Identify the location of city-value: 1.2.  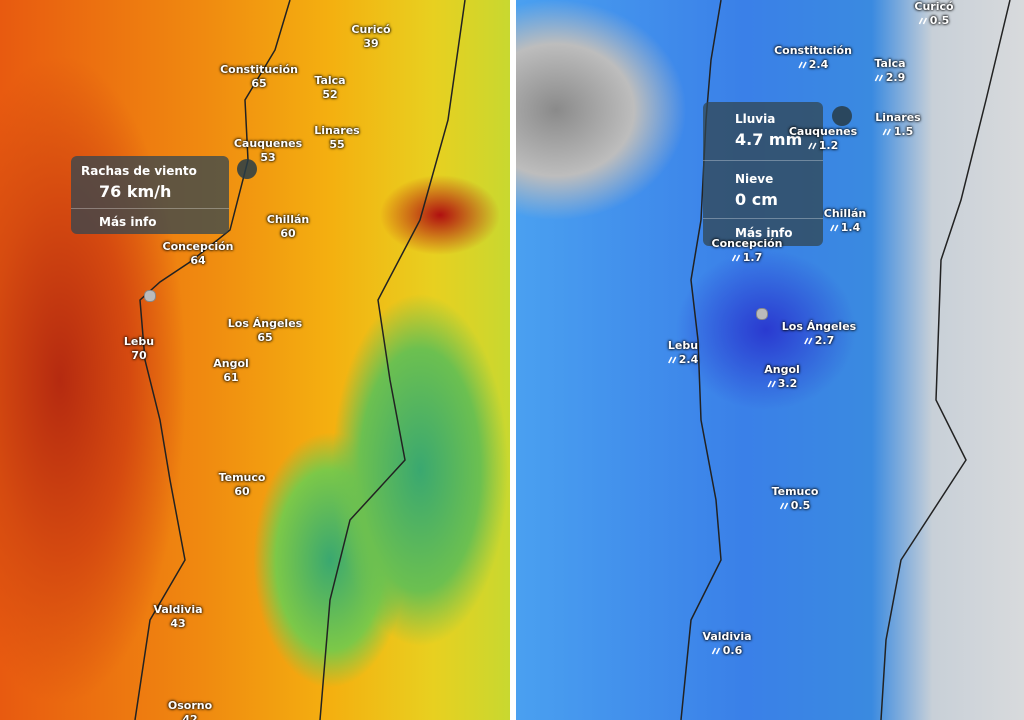
(823, 146).